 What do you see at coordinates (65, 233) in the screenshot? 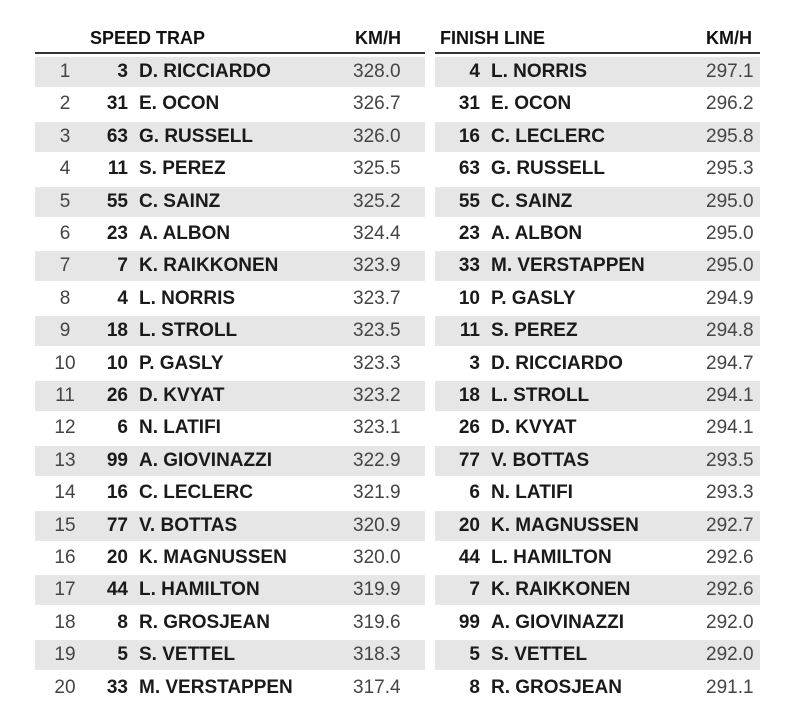
I see `position: 6` at bounding box center [65, 233].